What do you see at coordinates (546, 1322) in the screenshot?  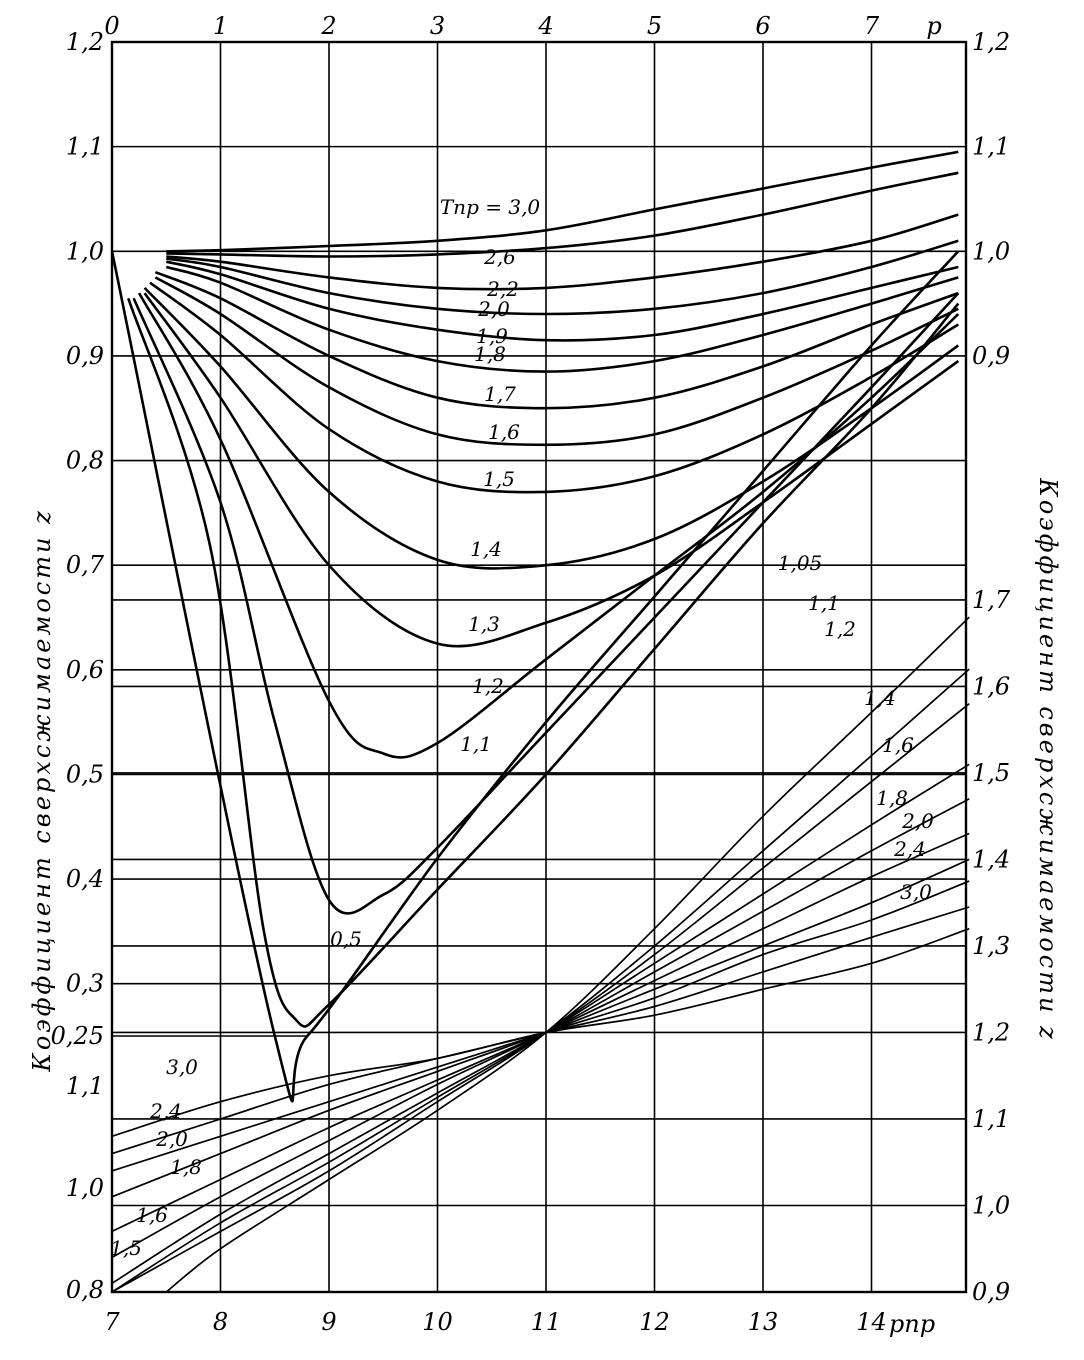 I see `bottom-tick-label: 11` at bounding box center [546, 1322].